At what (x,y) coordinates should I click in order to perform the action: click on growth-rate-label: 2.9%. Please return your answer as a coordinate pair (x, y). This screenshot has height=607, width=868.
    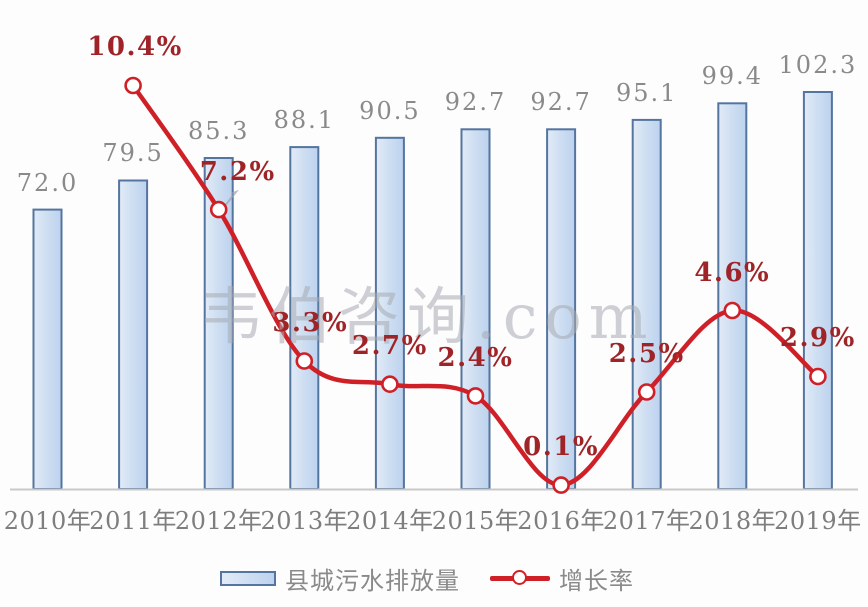
    Looking at the image, I should click on (817, 338).